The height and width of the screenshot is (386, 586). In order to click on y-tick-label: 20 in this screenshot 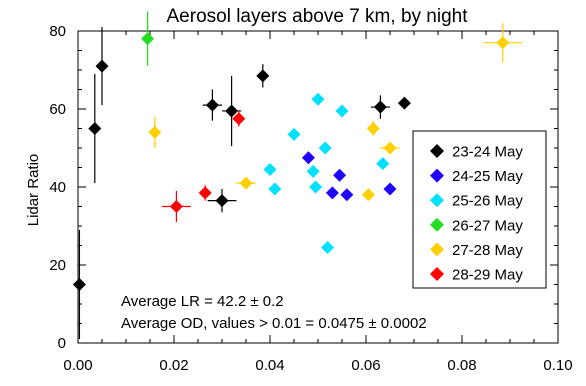, I will do `click(57, 265)`.